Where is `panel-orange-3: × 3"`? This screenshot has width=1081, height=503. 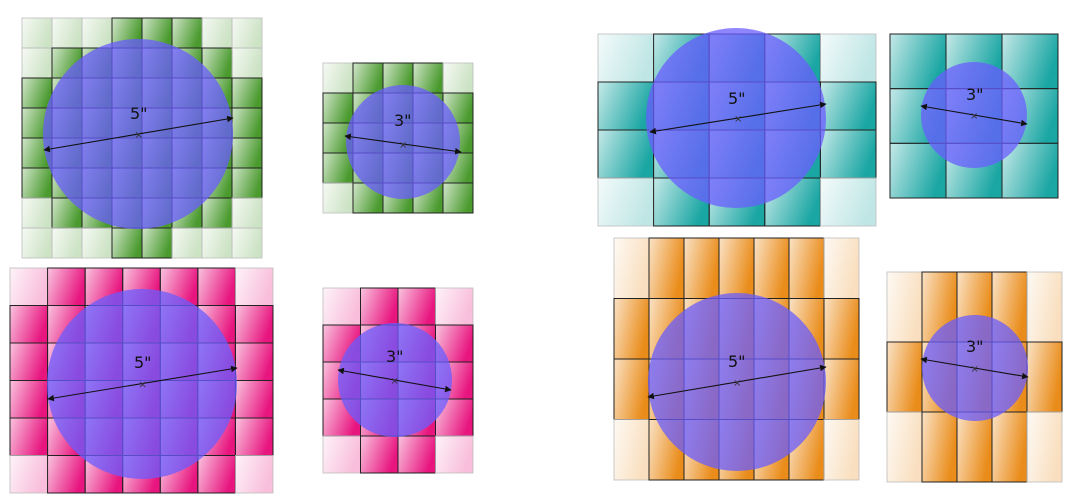
panel-orange-3: × 3" is located at coordinates (974, 377).